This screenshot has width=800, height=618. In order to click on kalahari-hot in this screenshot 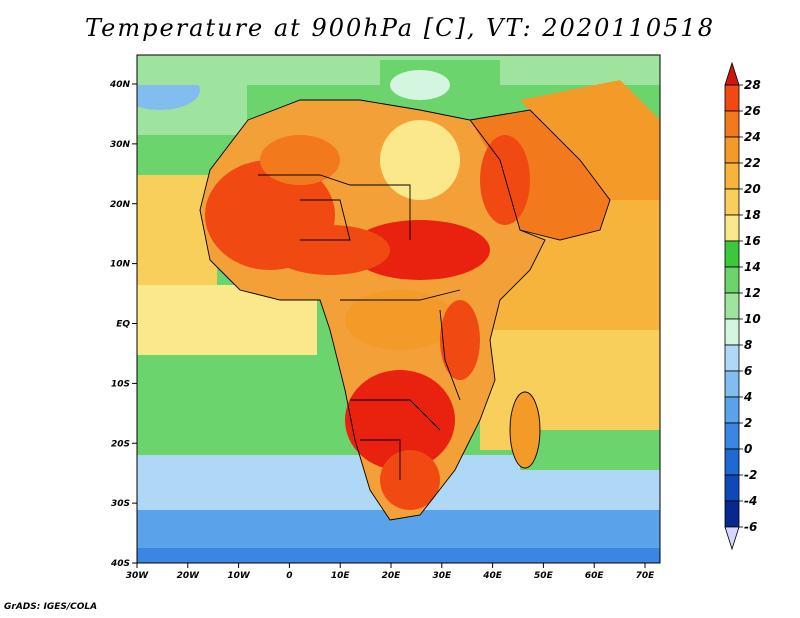, I will do `click(410, 480)`.